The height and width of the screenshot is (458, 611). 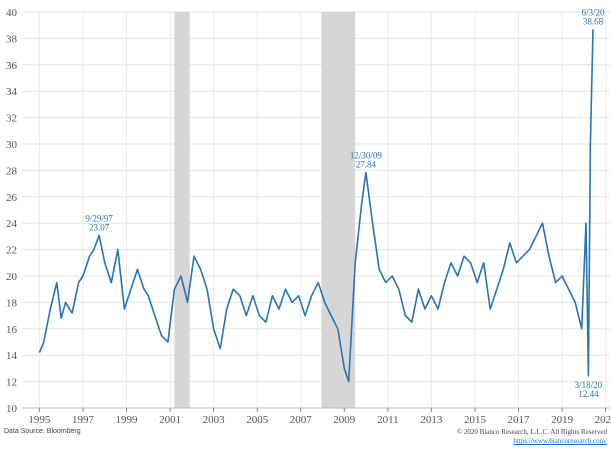 What do you see at coordinates (588, 394) in the screenshot?
I see `annotation-value: 12.44` at bounding box center [588, 394].